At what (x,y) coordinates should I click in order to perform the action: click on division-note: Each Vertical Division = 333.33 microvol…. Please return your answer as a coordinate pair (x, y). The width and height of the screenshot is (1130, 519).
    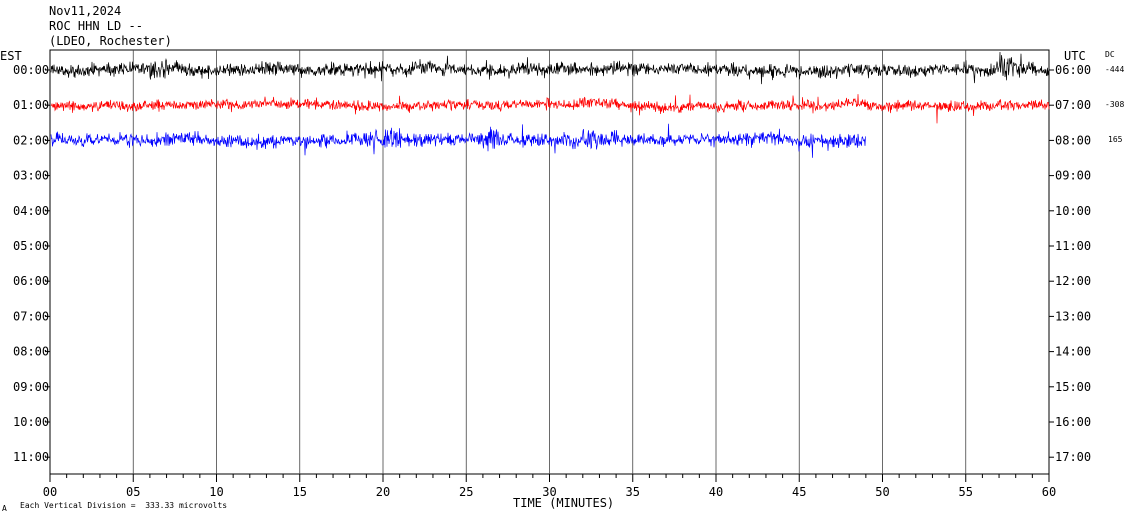
    Looking at the image, I should click on (124, 505).